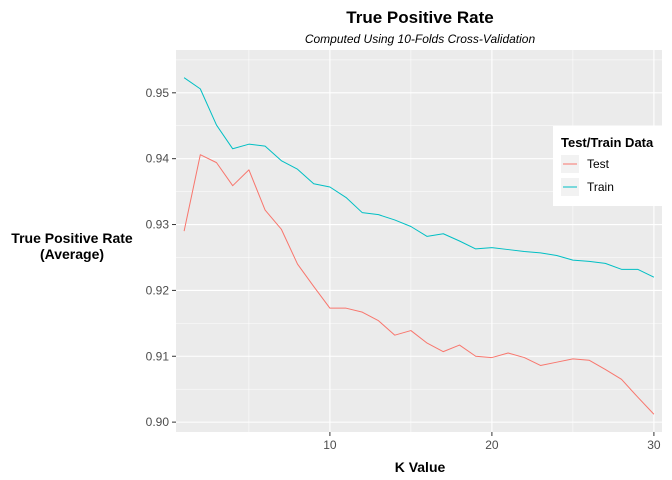 Image resolution: width=672 pixels, height=480 pixels. Describe the element at coordinates (612, 166) in the screenshot. I see `legend: Test/Train Data Test Train` at that location.